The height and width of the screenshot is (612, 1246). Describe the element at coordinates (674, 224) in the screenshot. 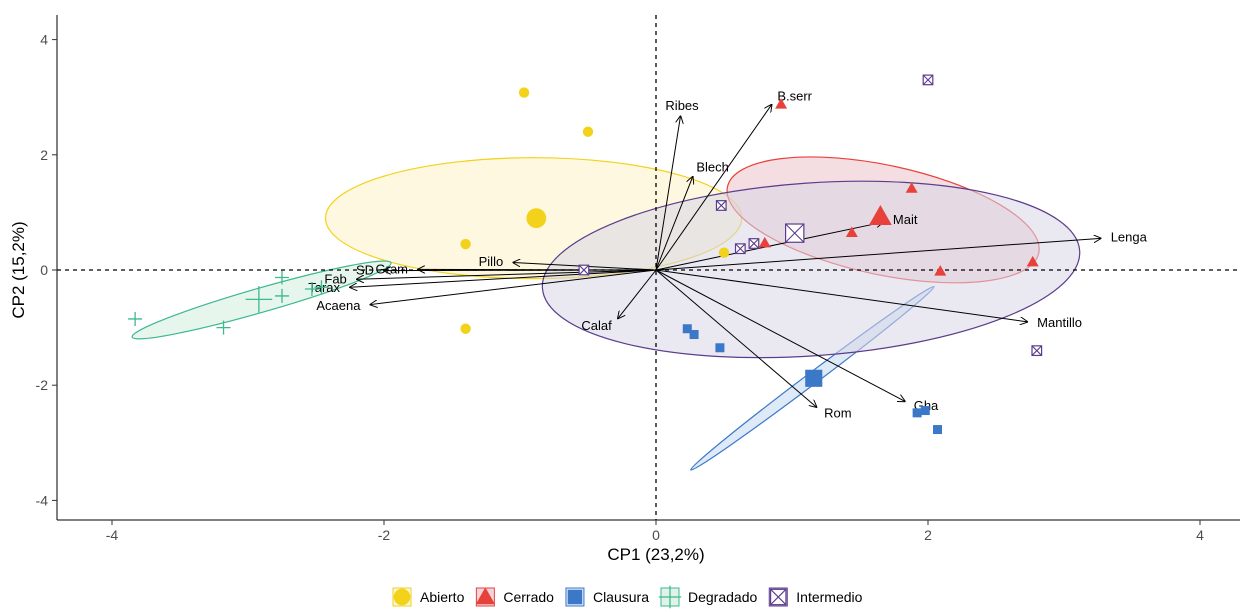

I see `vector-blech` at that location.